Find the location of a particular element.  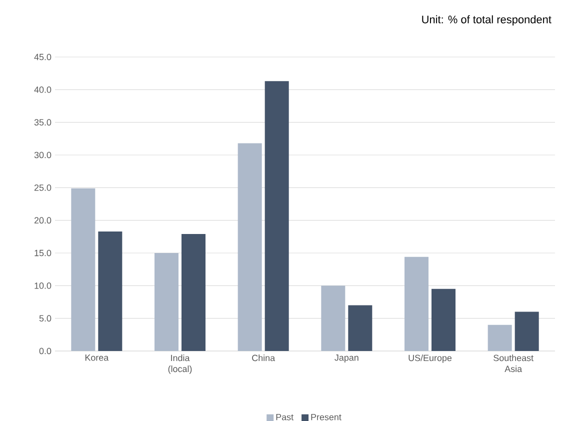

y-tick-label: 30.0 is located at coordinates (43, 155).